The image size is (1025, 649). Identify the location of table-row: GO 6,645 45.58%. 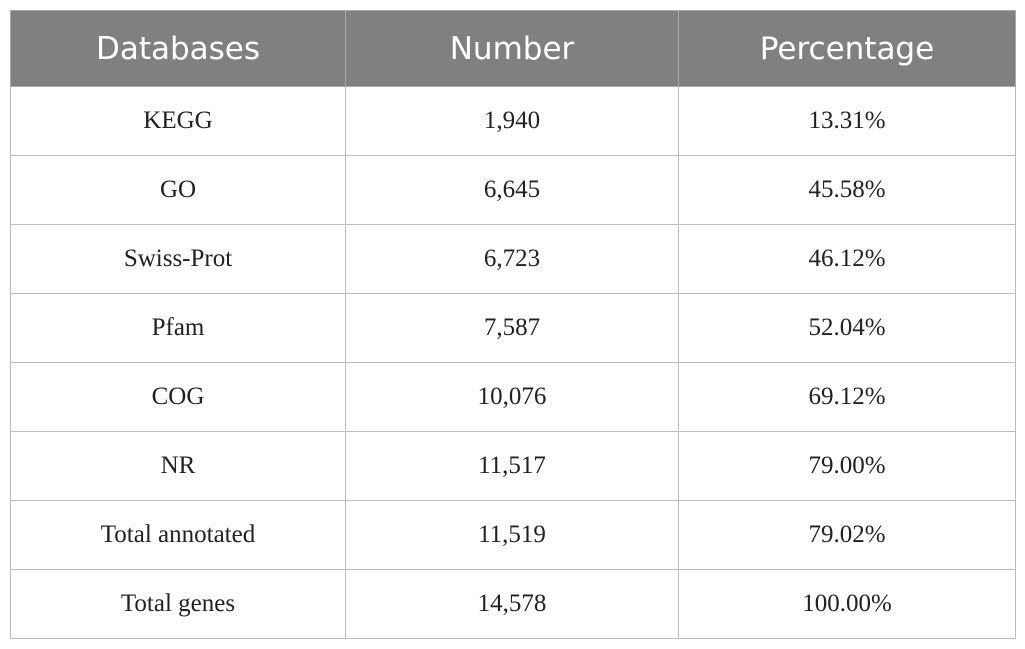
(513, 190).